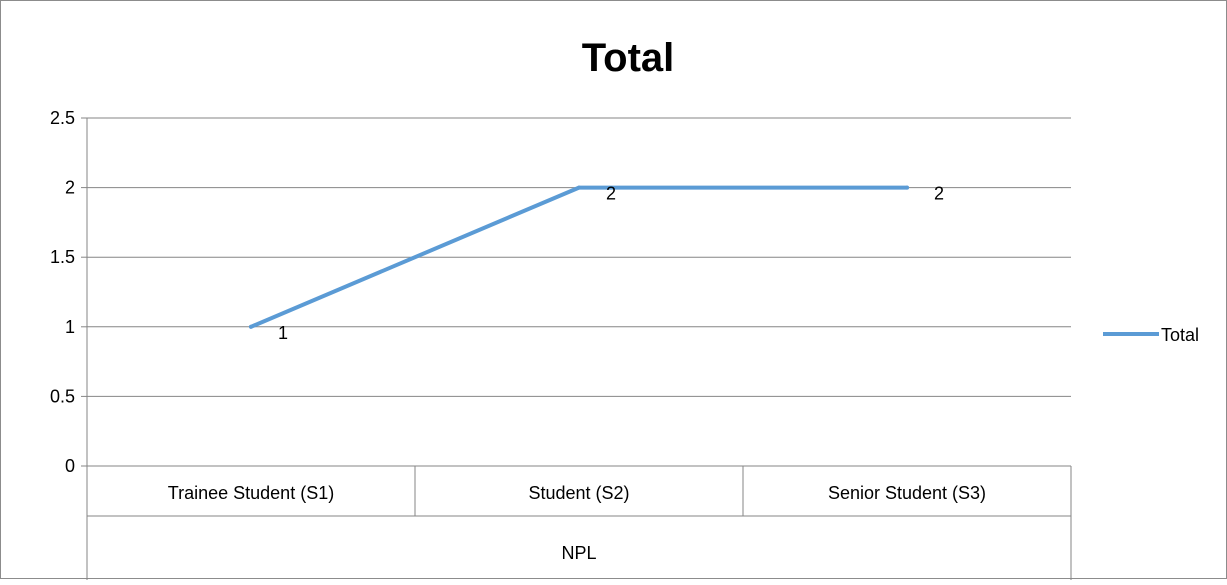 Image resolution: width=1227 pixels, height=585 pixels. I want to click on y-tick-label: 2, so click(70, 188).